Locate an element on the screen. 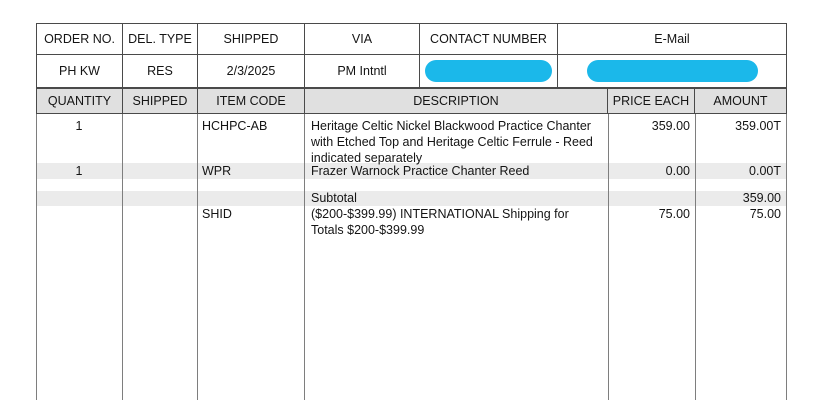 The height and width of the screenshot is (400, 837). row1-quantity: 1 is located at coordinates (79, 126).